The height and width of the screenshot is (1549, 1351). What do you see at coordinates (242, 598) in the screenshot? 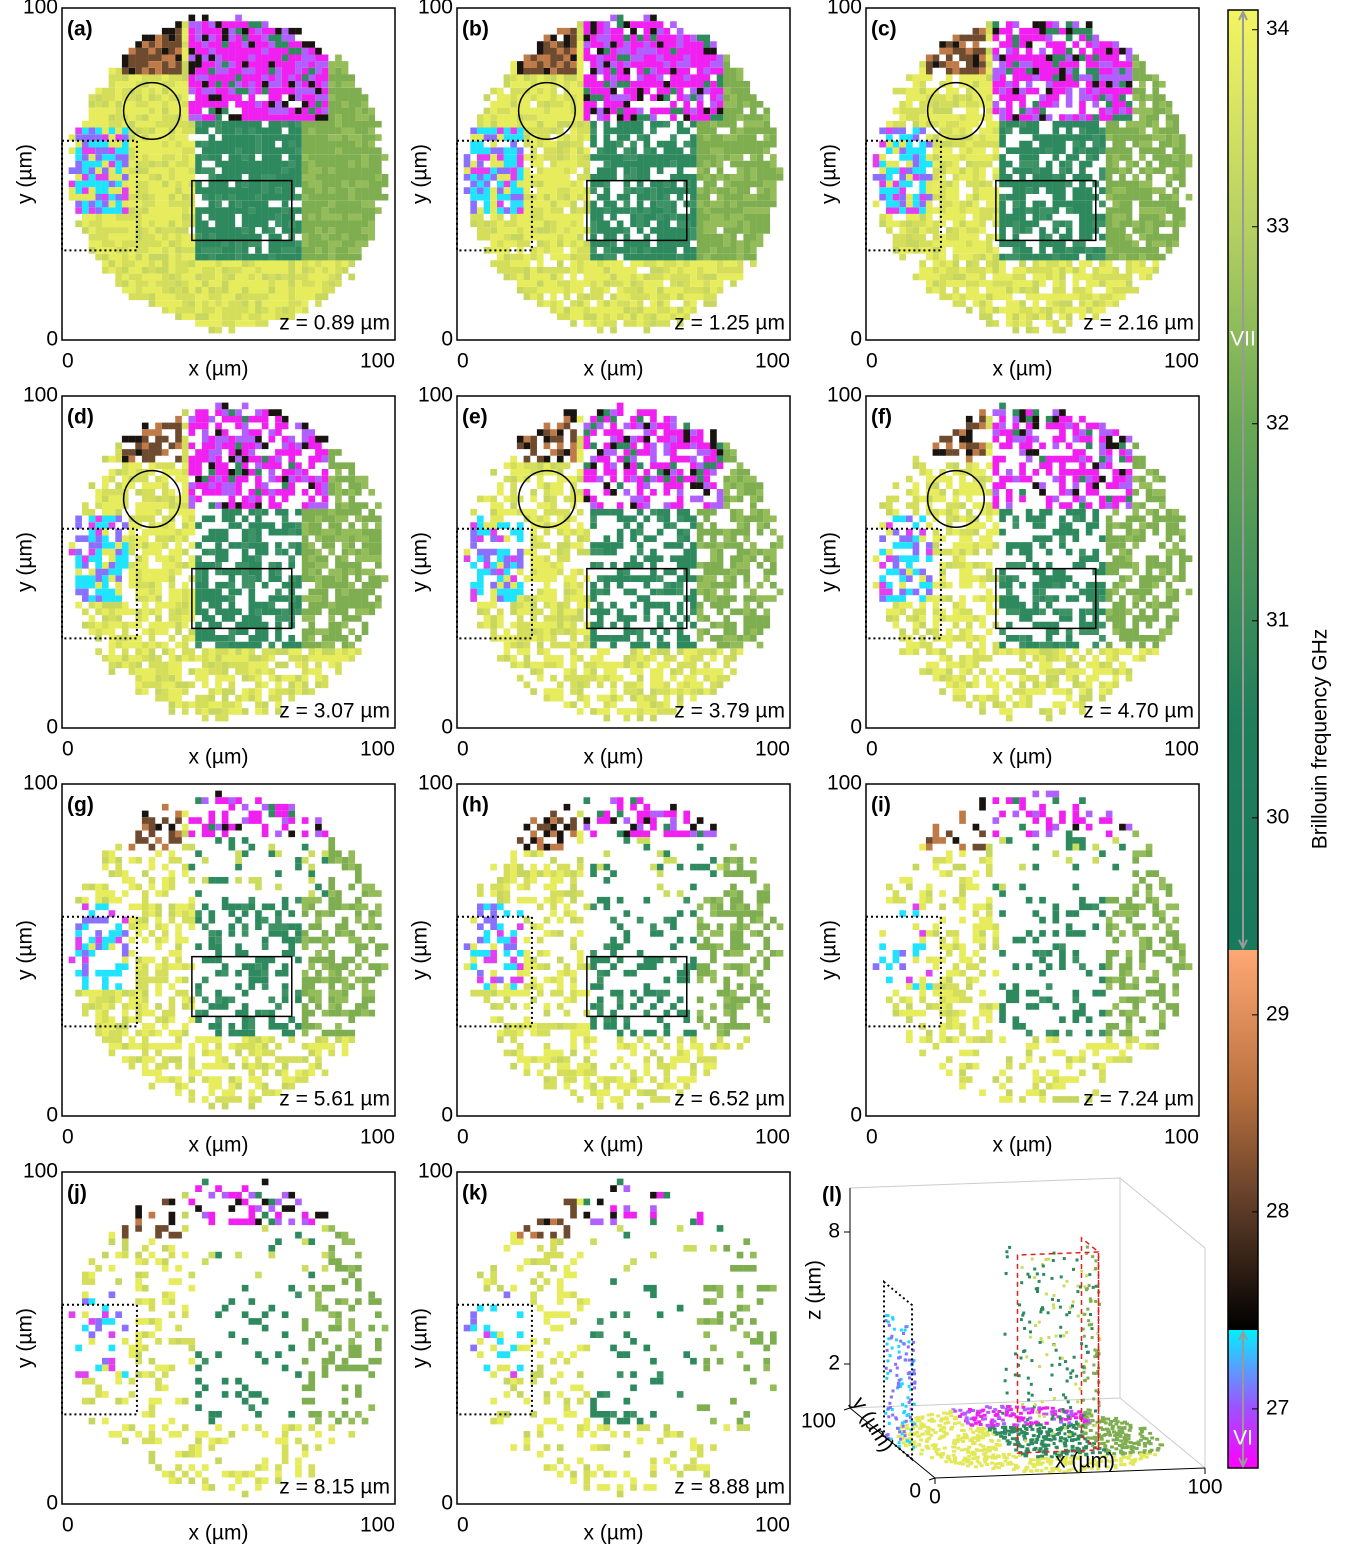
I see `region-box` at bounding box center [242, 598].